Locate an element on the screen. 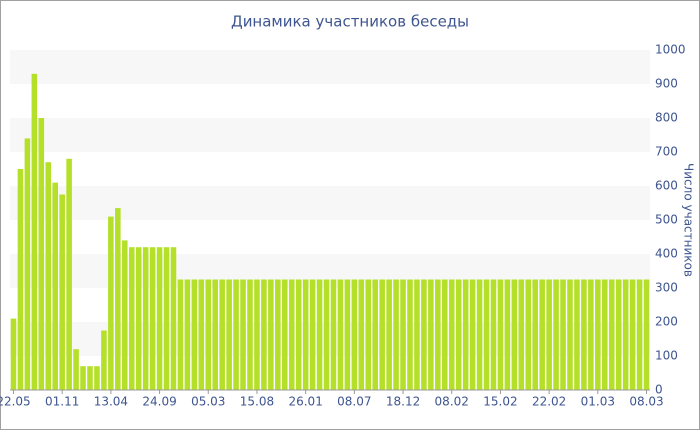 The width and height of the screenshot is (700, 430). x-tick-label: 22.02 is located at coordinates (549, 402).